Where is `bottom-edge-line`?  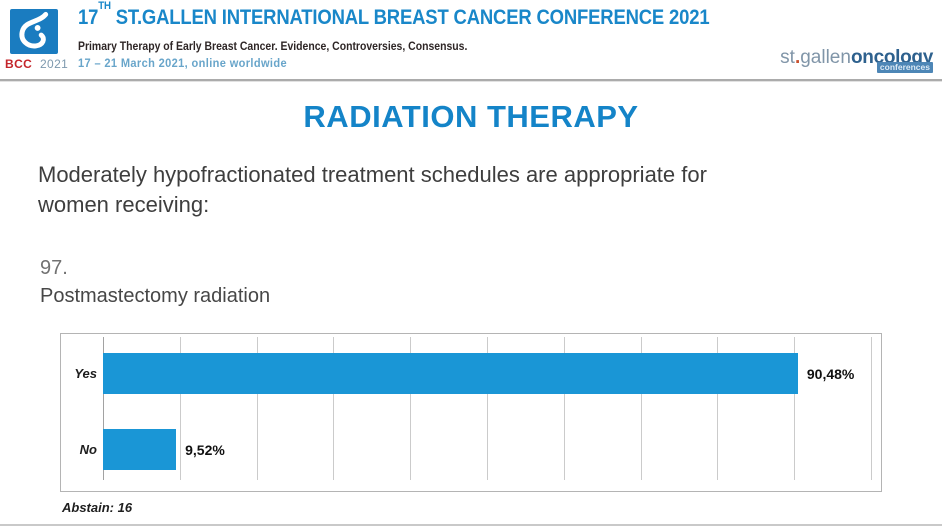 bottom-edge-line is located at coordinates (471, 525).